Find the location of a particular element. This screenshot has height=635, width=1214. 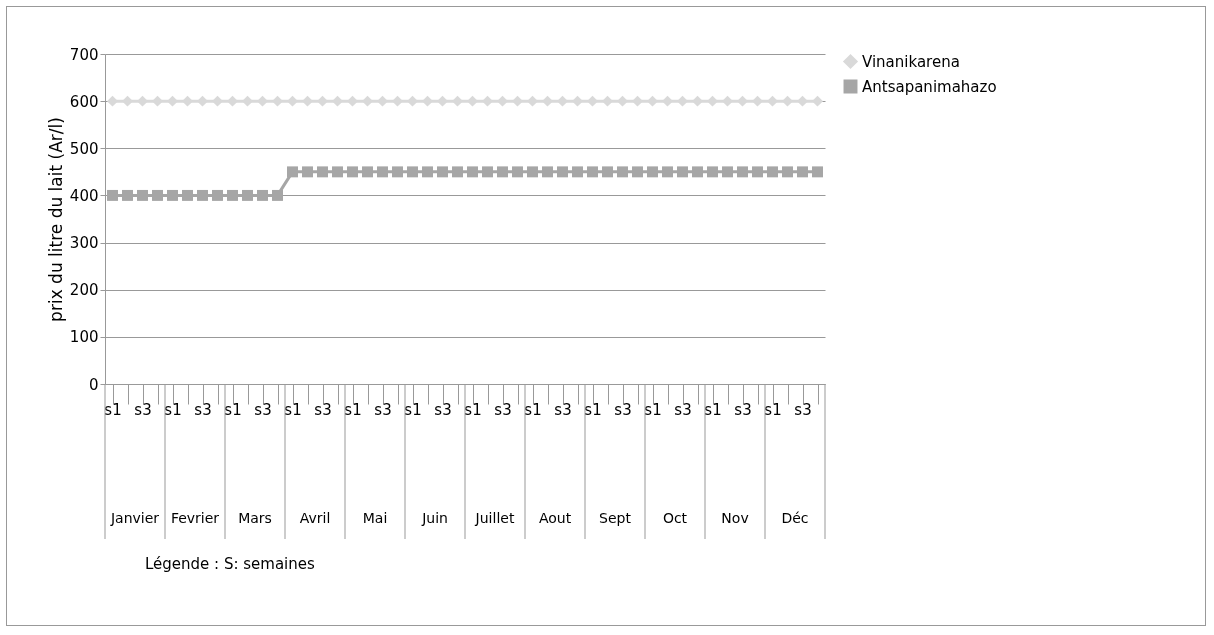

y-tick-label: 500 is located at coordinates (84, 148).